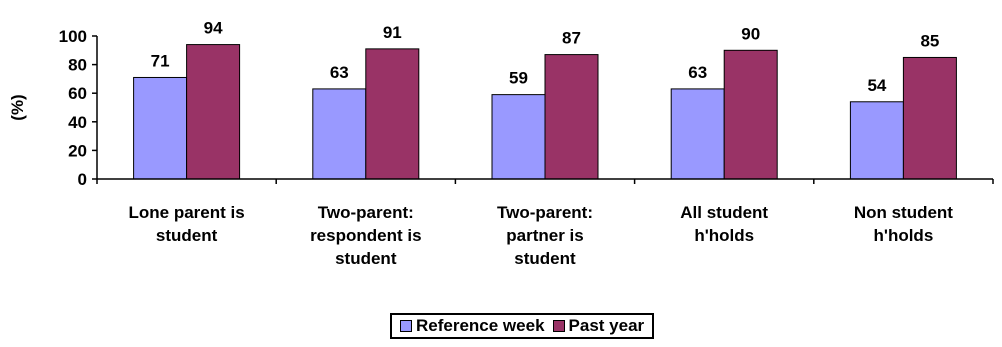 This screenshot has width=1002, height=347. What do you see at coordinates (697, 72) in the screenshot?
I see `data-label-reference-week-3: 63` at bounding box center [697, 72].